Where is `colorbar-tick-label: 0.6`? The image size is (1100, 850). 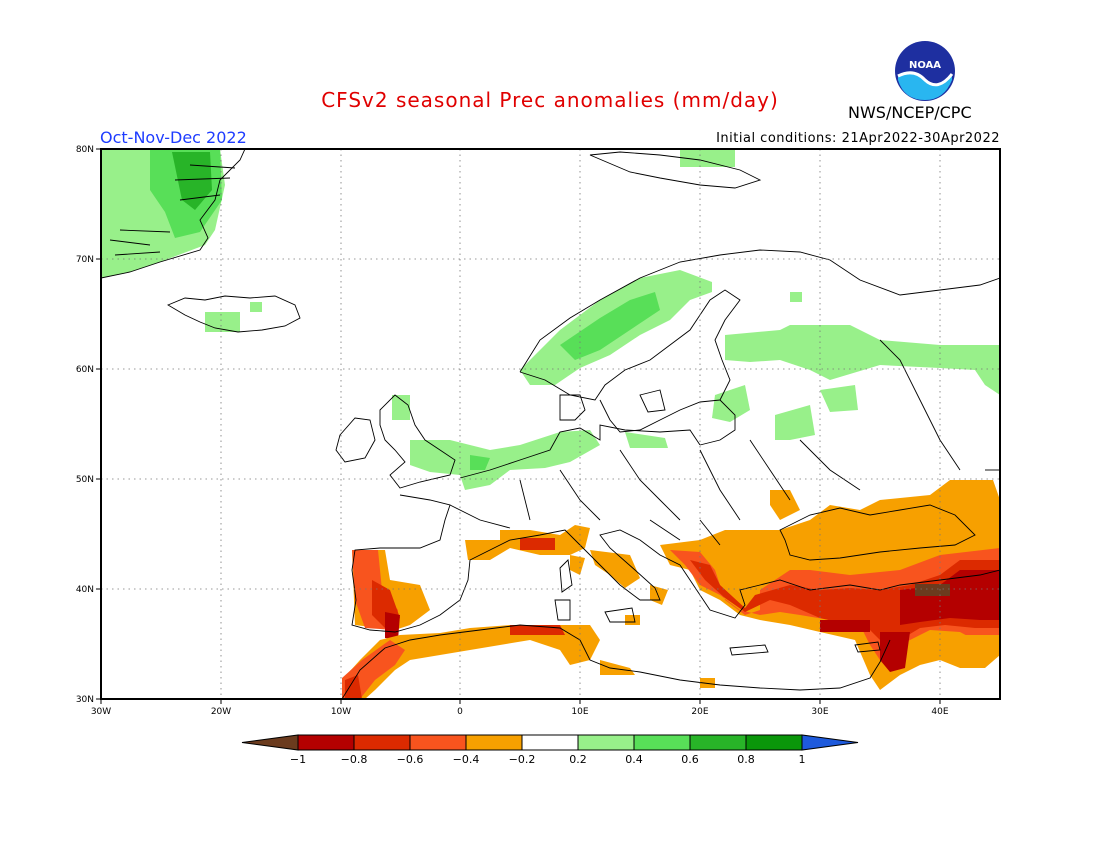 colorbar-tick-label: 0.6 is located at coordinates (690, 759).